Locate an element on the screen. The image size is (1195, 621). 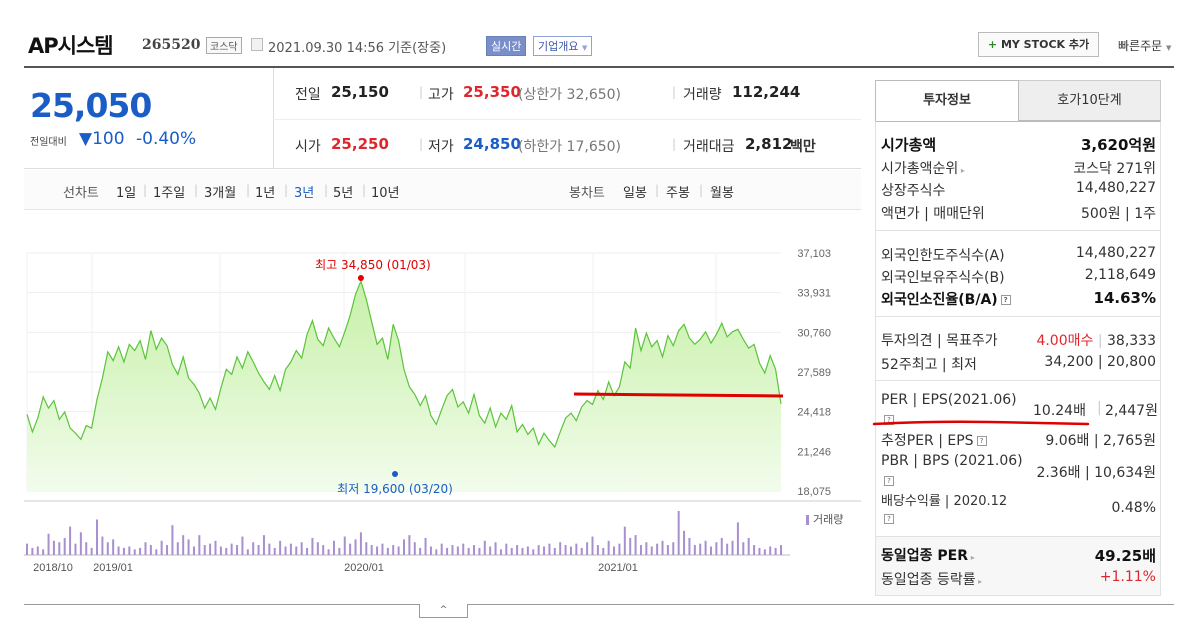
chevron-up-icon: ^ is located at coordinates (443, 610).